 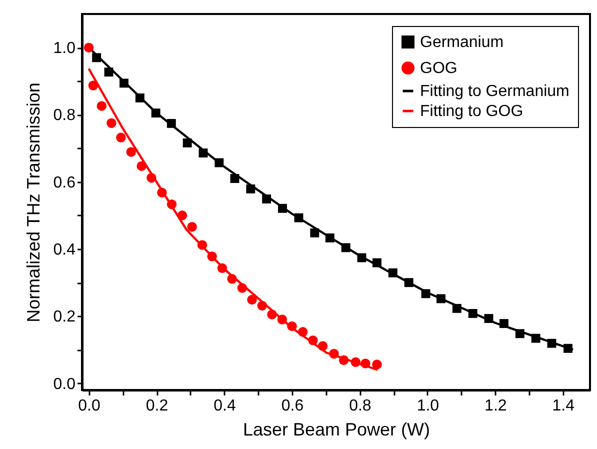 I want to click on y-tick-label: 0.4, so click(x=64, y=250).